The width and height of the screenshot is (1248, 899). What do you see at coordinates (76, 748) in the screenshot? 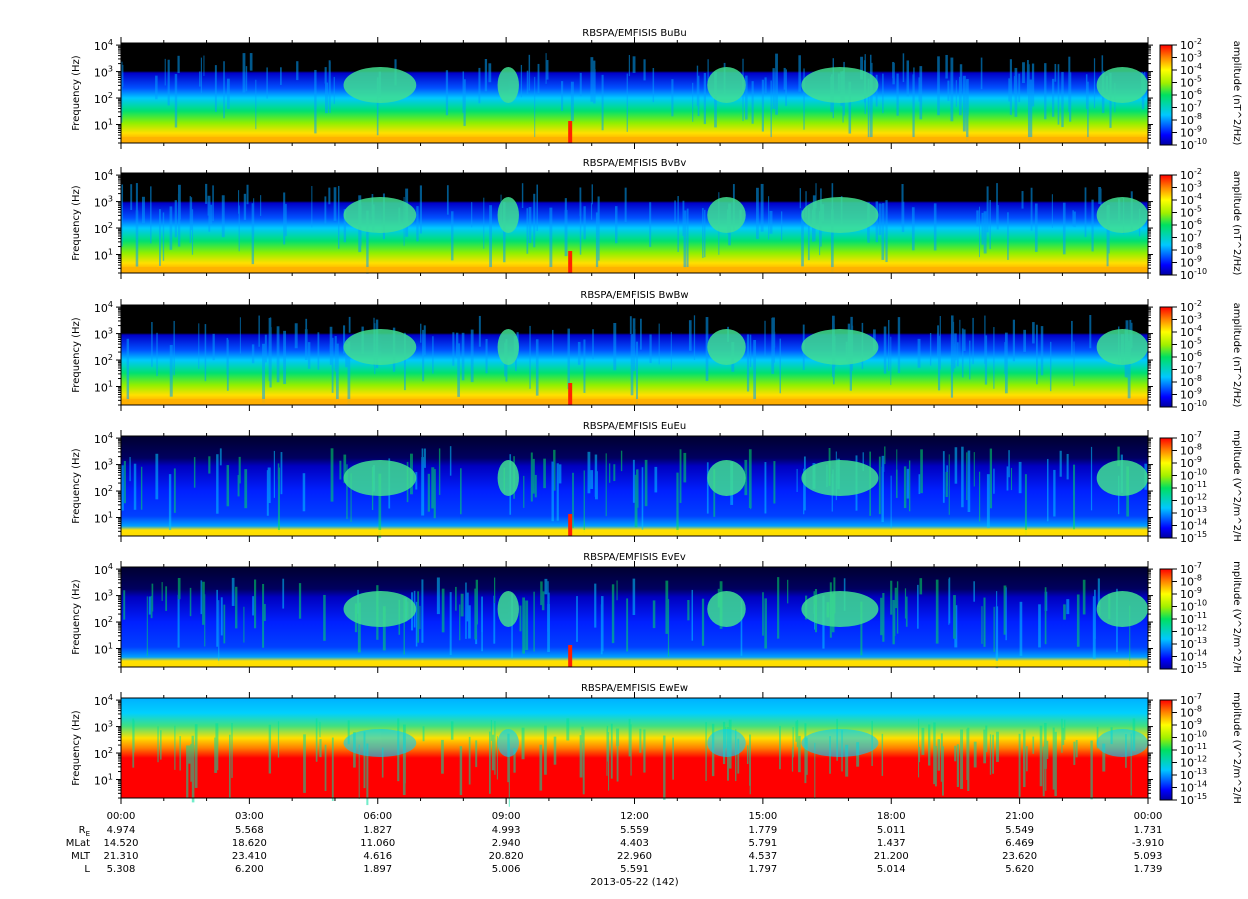
I see `y-axis-label: Frequency (Hz)` at bounding box center [76, 748].